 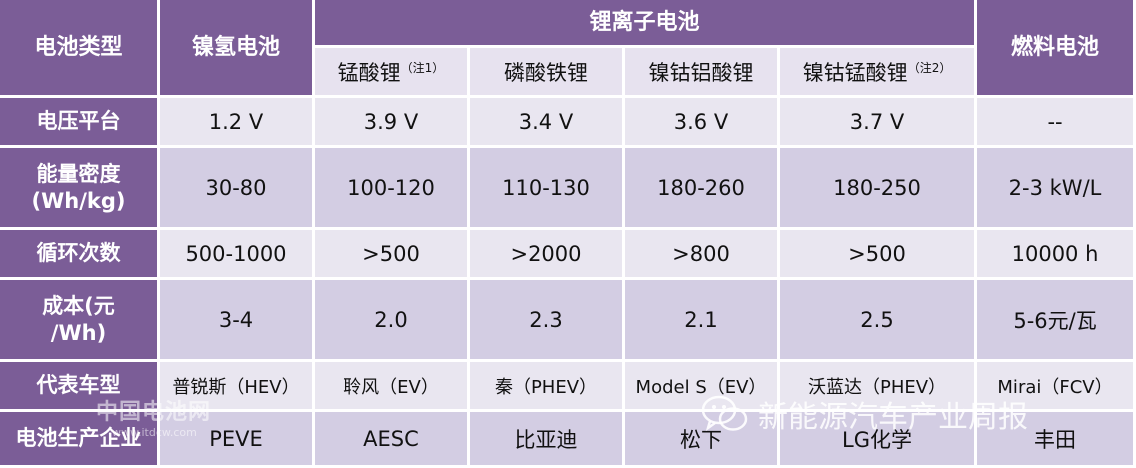 I want to click on subheader-lfp: 磷酸铁锂, so click(x=547, y=73).